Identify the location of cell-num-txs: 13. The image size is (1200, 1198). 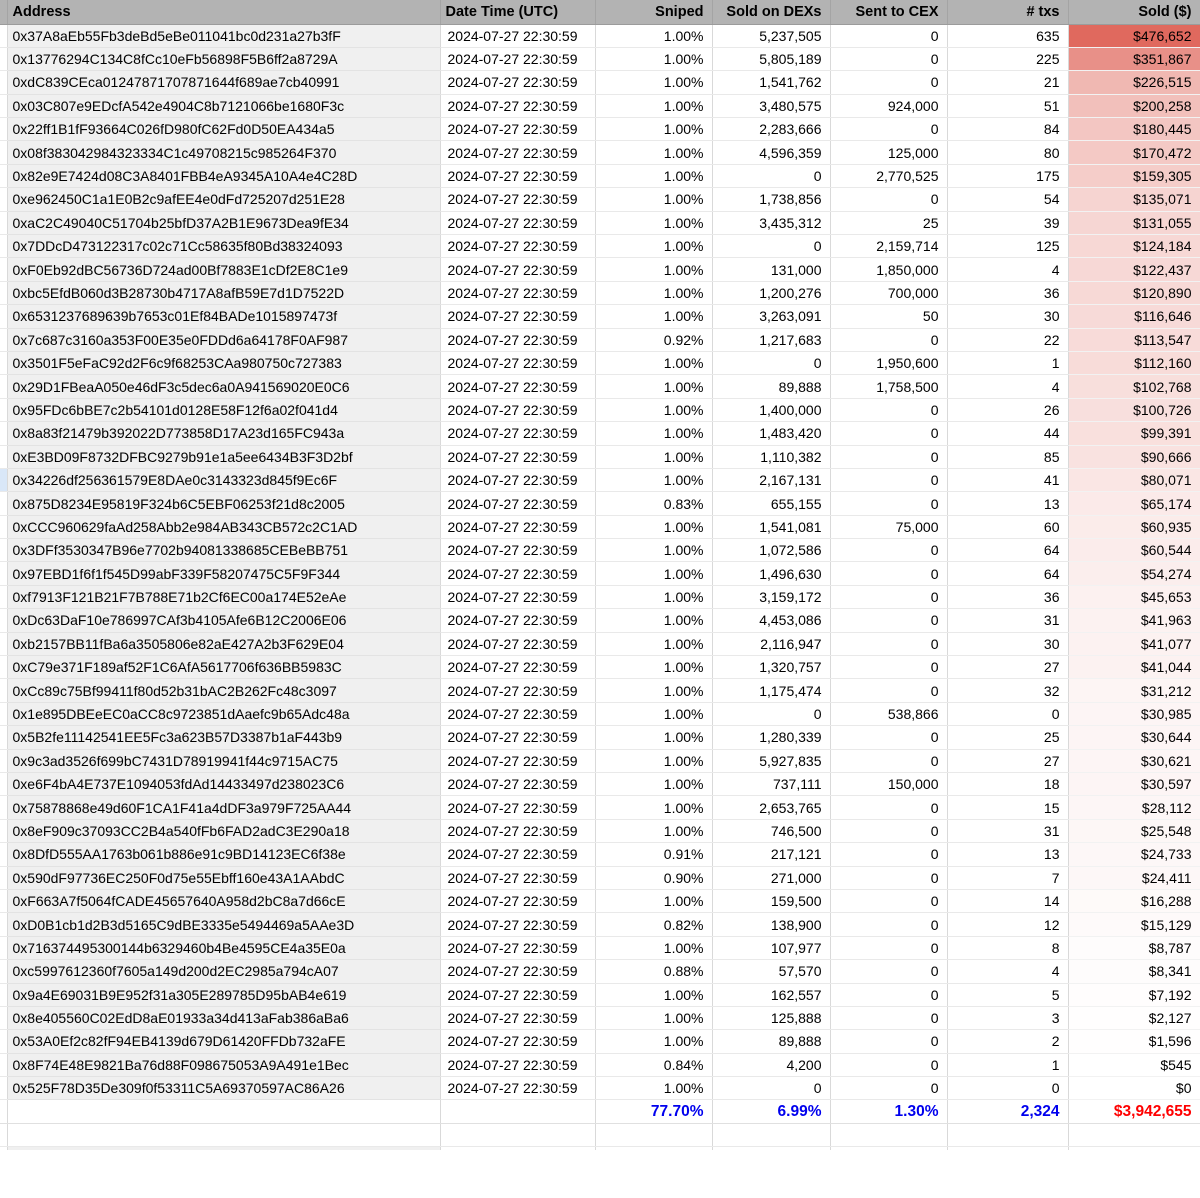
(1008, 503).